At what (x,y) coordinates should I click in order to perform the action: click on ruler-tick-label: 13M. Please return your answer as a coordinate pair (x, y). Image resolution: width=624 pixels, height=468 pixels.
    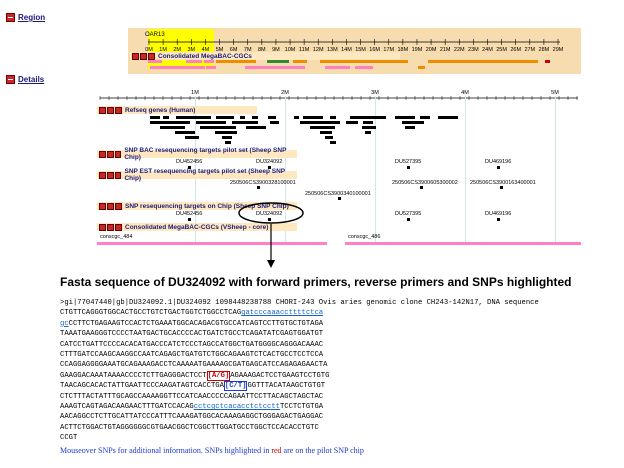
    Looking at the image, I should click on (332, 50).